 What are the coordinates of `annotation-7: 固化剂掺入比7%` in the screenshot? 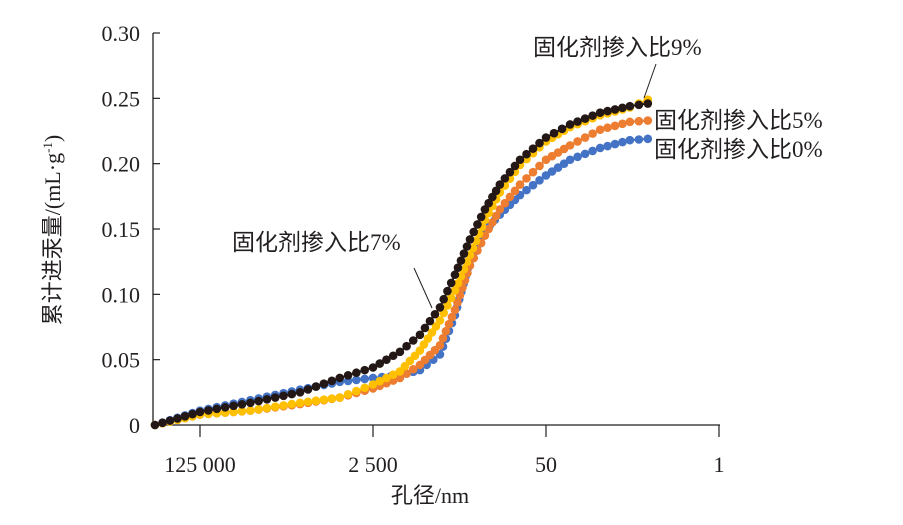 It's located at (332, 269).